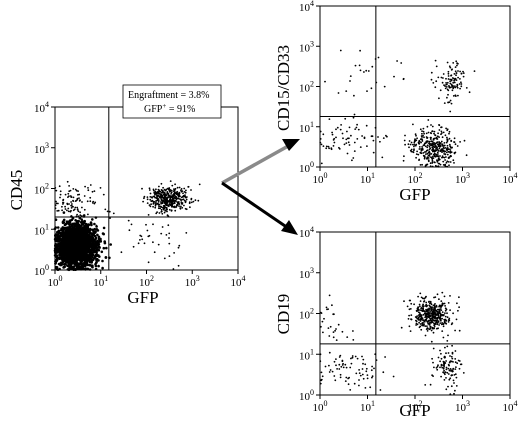 This screenshot has height=421, width=520. What do you see at coordinates (283, 88) in the screenshot?
I see `cd15cd33-y-axis-title: CD15/CD33` at bounding box center [283, 88].